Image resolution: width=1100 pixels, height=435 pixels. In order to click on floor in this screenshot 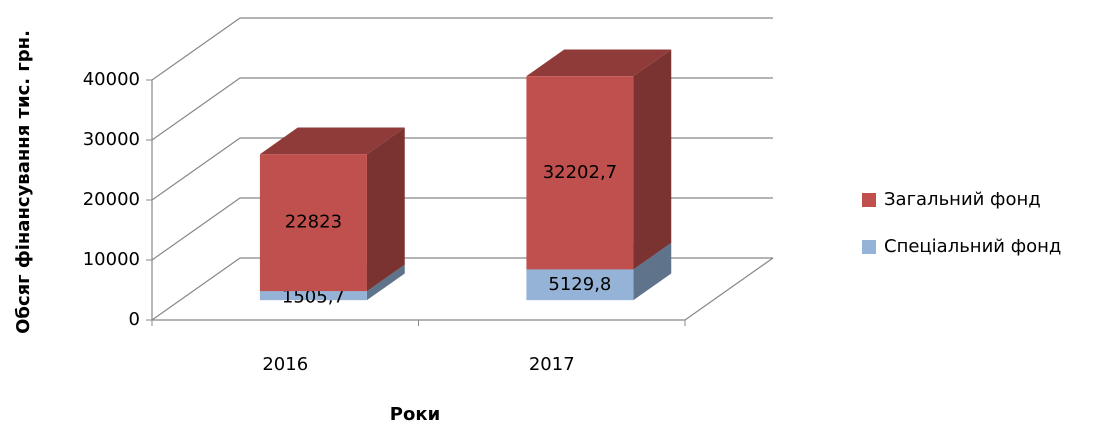, I will do `click(463, 289)`.